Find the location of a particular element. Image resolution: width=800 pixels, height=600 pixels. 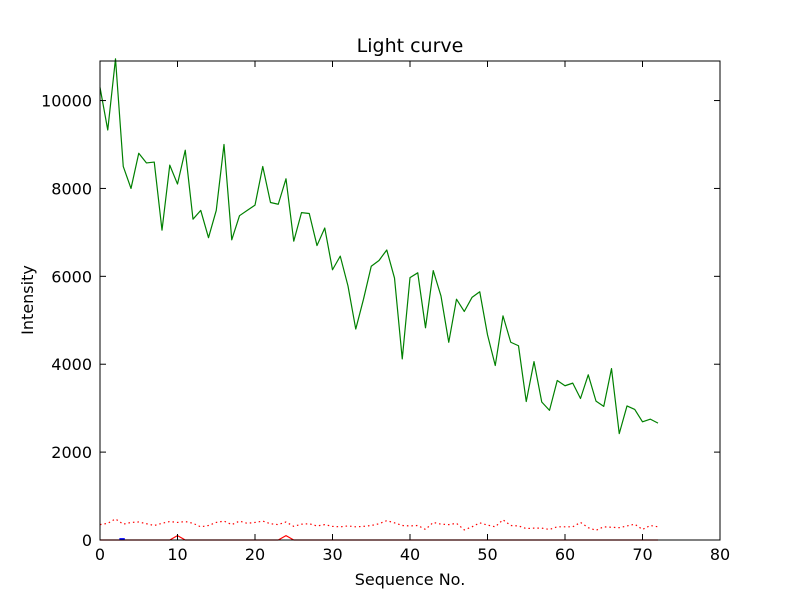

y-tick-label: 4000 is located at coordinates (71, 364).